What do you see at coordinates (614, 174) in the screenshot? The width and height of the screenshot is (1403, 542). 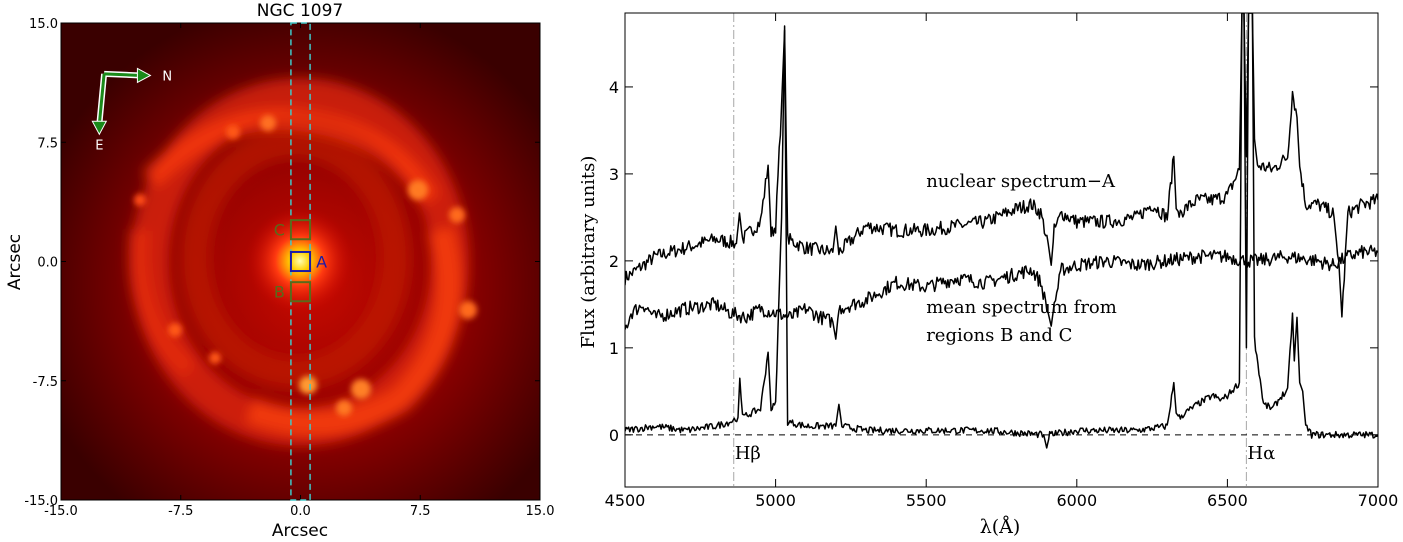 I see `spectrum-y-tick-label: 3` at bounding box center [614, 174].